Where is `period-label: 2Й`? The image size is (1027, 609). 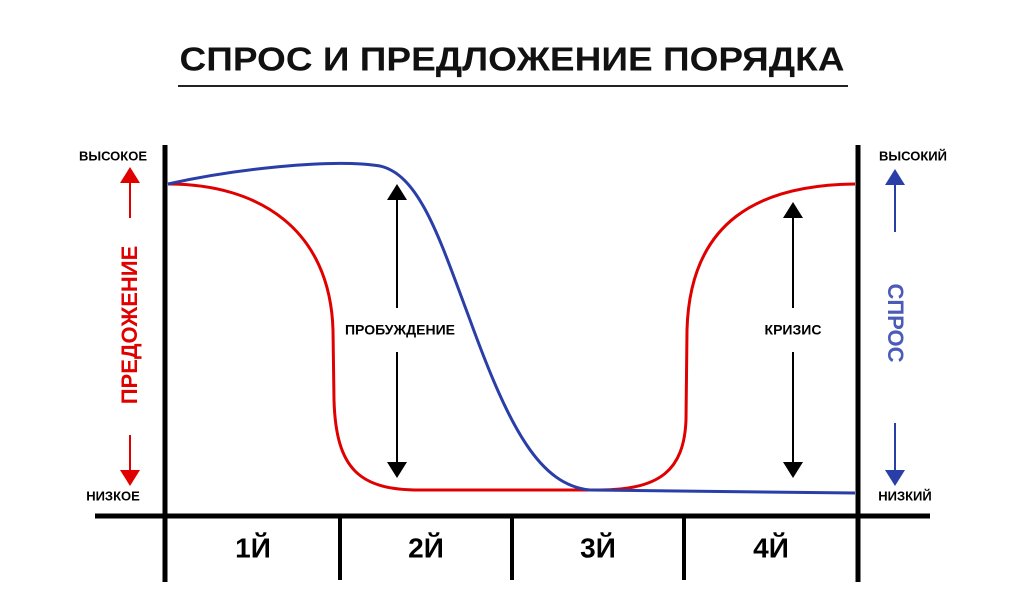 period-label: 2Й is located at coordinates (426, 547).